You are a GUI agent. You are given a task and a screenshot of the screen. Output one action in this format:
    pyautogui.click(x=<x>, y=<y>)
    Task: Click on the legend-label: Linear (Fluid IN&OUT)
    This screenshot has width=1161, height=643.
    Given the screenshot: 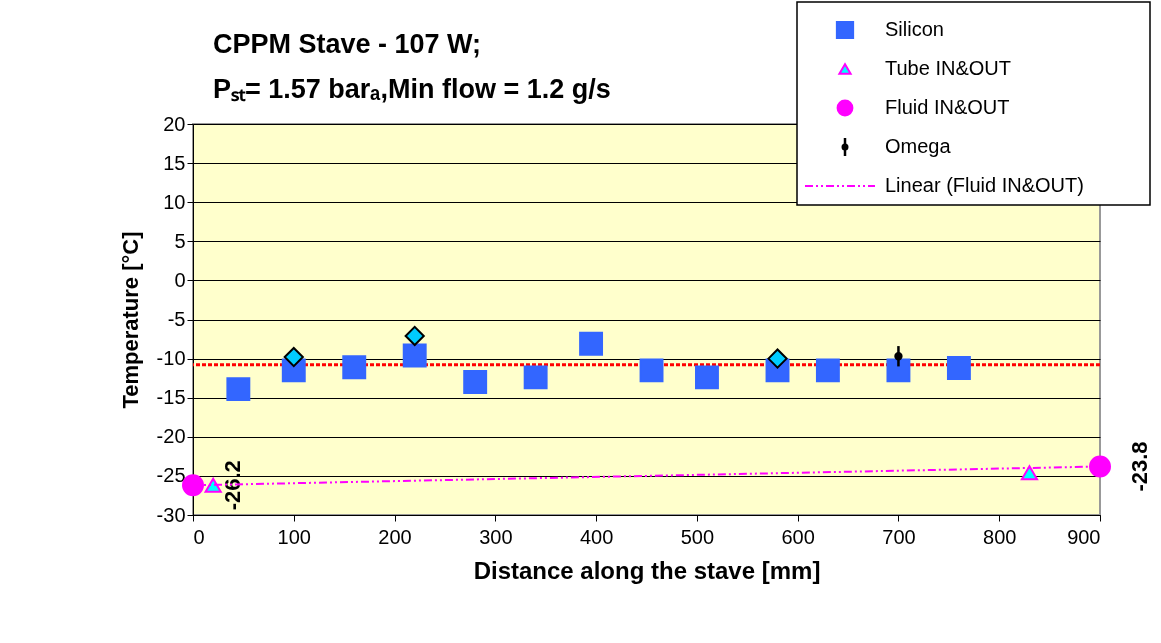 What is the action you would take?
    pyautogui.click(x=984, y=185)
    